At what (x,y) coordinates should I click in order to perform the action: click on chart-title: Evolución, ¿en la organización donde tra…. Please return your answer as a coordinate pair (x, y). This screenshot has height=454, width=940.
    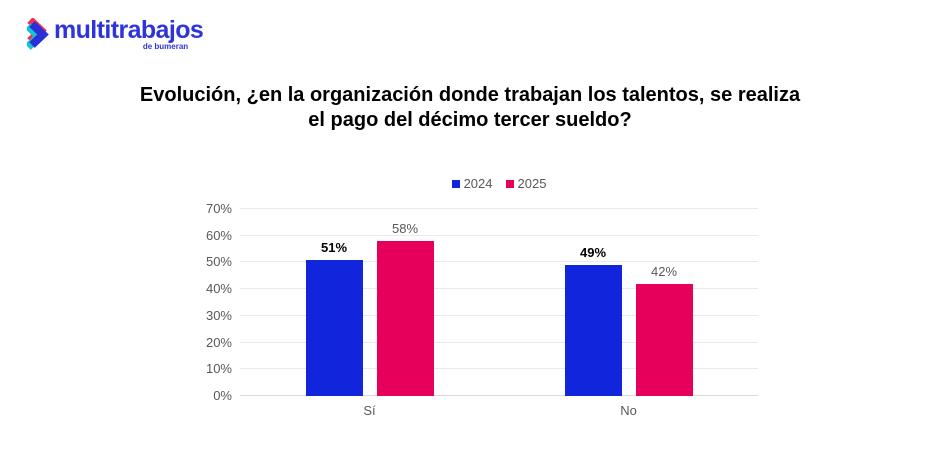
    Looking at the image, I should click on (470, 108).